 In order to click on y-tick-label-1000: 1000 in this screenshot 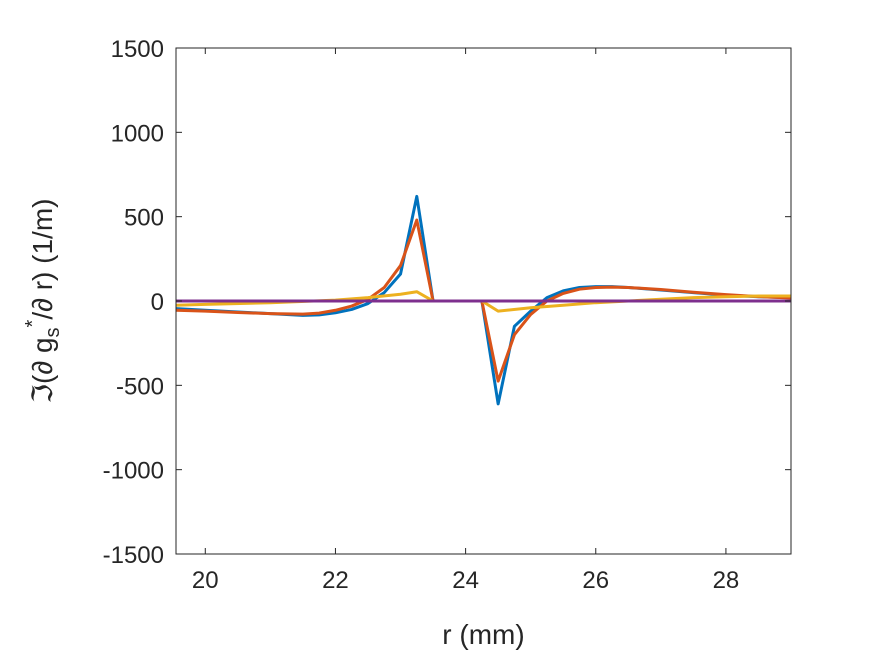, I will do `click(137, 133)`.